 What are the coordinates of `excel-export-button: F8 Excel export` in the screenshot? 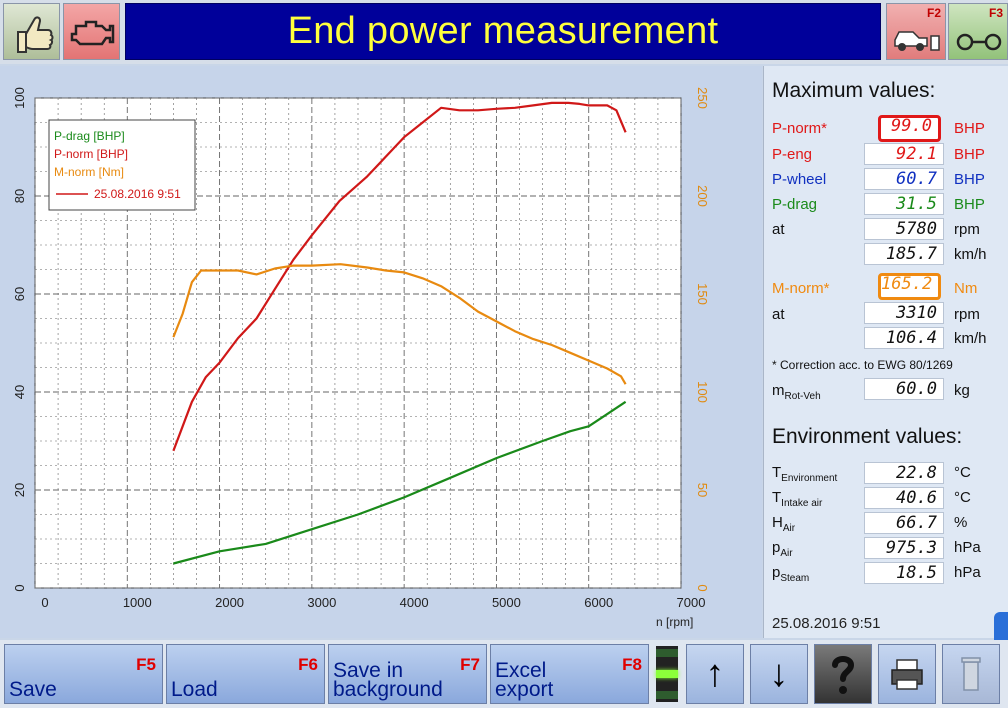 It's located at (569, 674).